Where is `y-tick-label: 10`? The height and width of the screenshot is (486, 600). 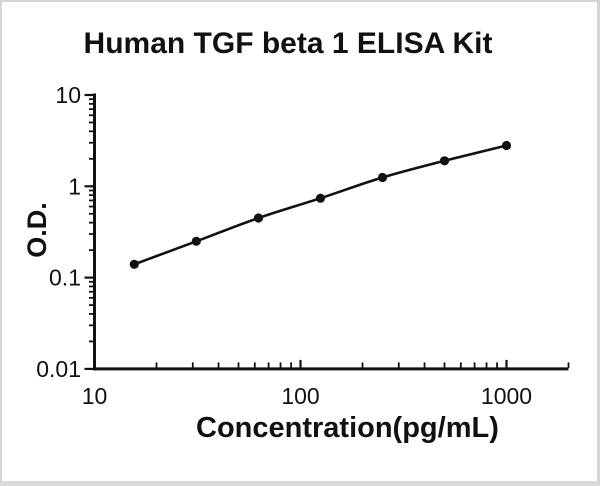
y-tick-label: 10 is located at coordinates (68, 95).